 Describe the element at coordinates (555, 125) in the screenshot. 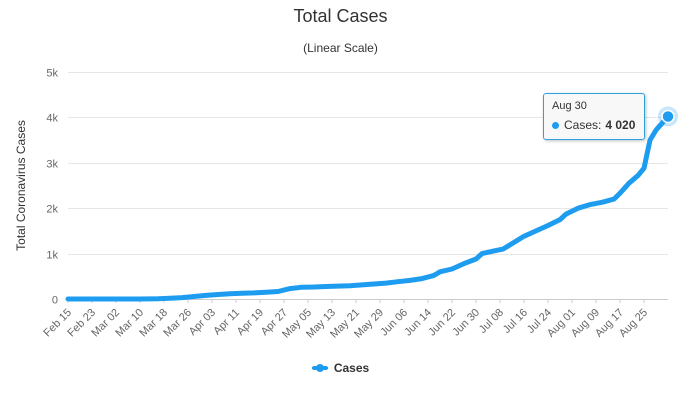

I see `tooltip-series-dot-icon` at that location.